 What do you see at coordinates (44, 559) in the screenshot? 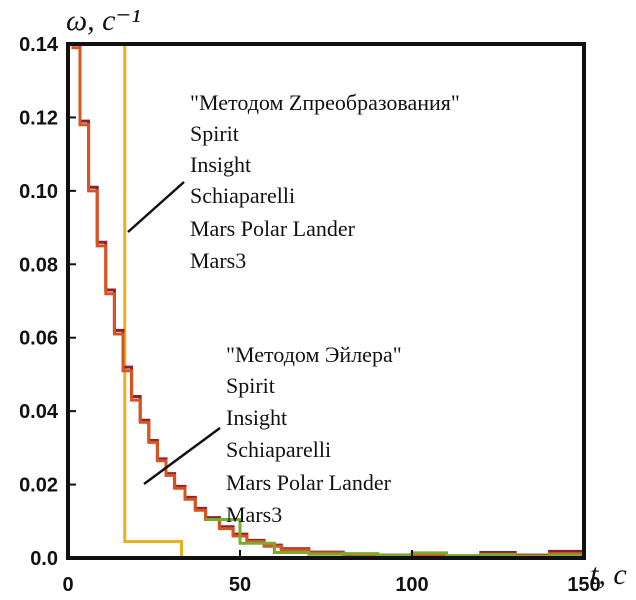
I see `y-tick-label: 0.0` at bounding box center [44, 559].